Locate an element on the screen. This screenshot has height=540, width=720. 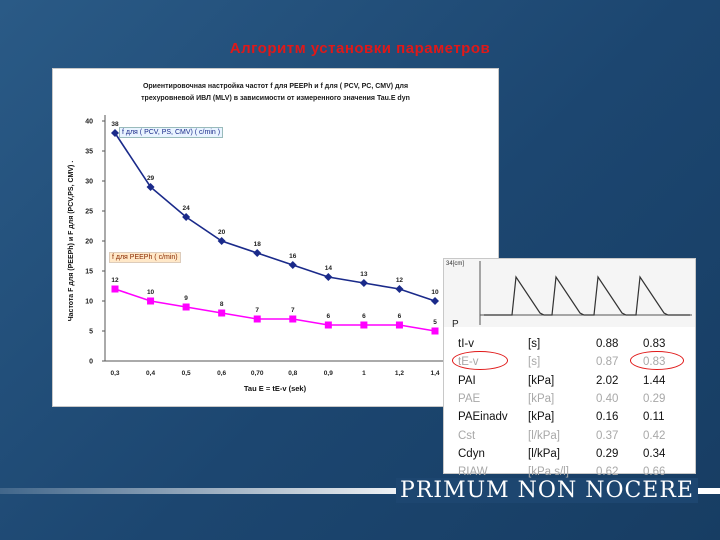
parameter-row: RIAW [kPa s/l] 0.62 0.66 is located at coordinates (570, 472).